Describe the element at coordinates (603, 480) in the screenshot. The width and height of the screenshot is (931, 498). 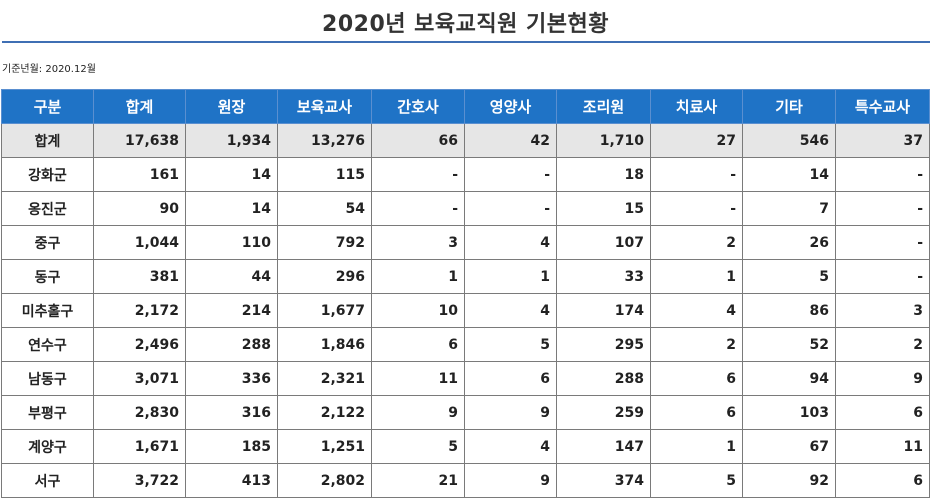
I see `value-cell: 374` at that location.